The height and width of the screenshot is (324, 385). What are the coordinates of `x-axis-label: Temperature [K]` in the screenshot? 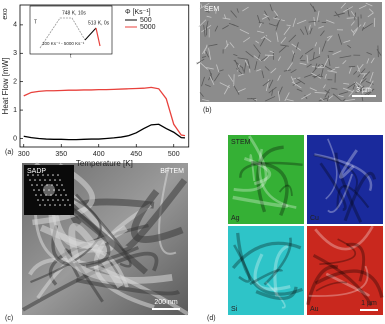 It's located at (104, 163).